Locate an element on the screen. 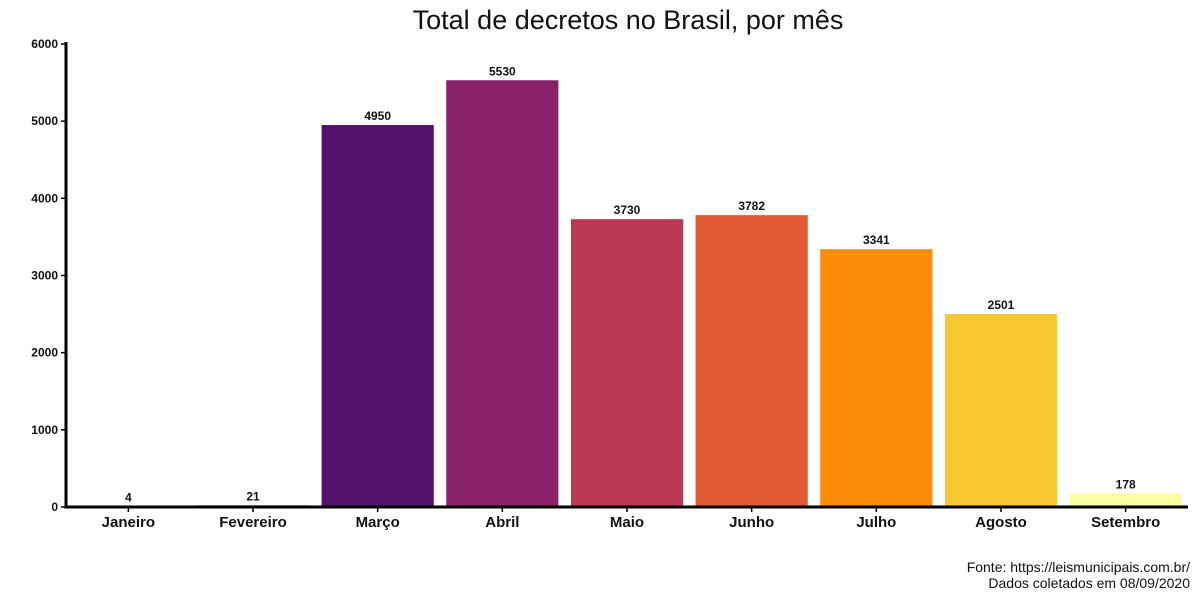 The image size is (1200, 600). data-label-agosto: 2501 is located at coordinates (1001, 305).